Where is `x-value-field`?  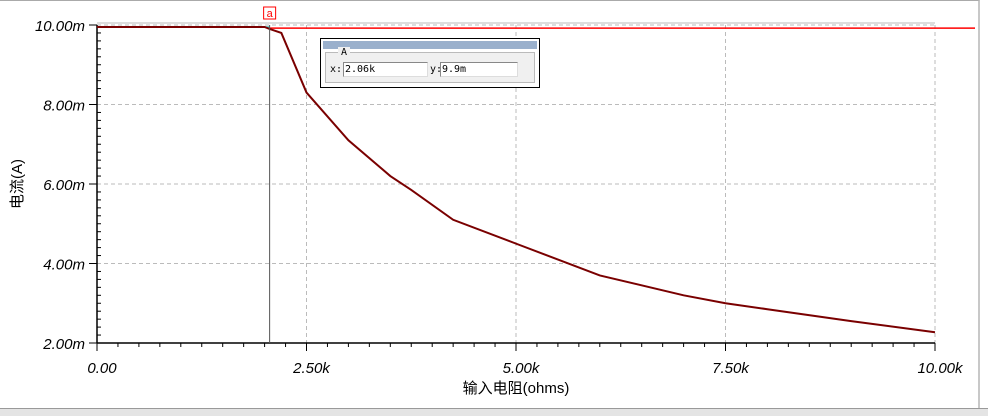 x-value-field is located at coordinates (385, 69).